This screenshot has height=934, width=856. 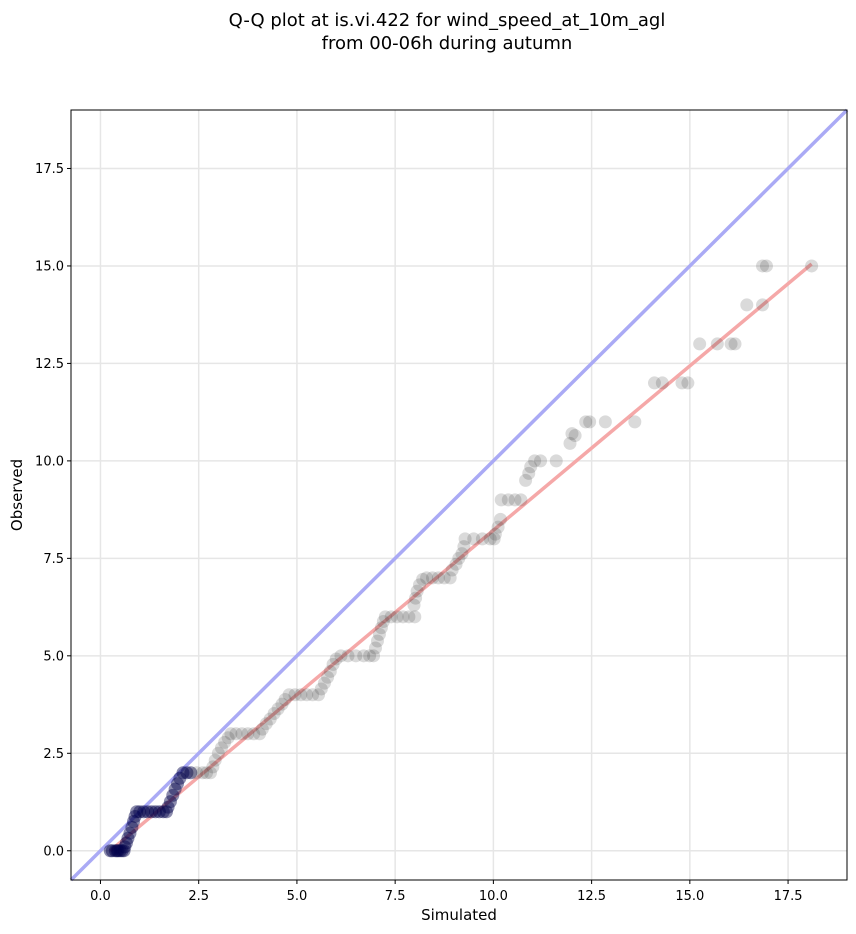 I want to click on x-tick-label: 0.0, so click(x=100, y=896).